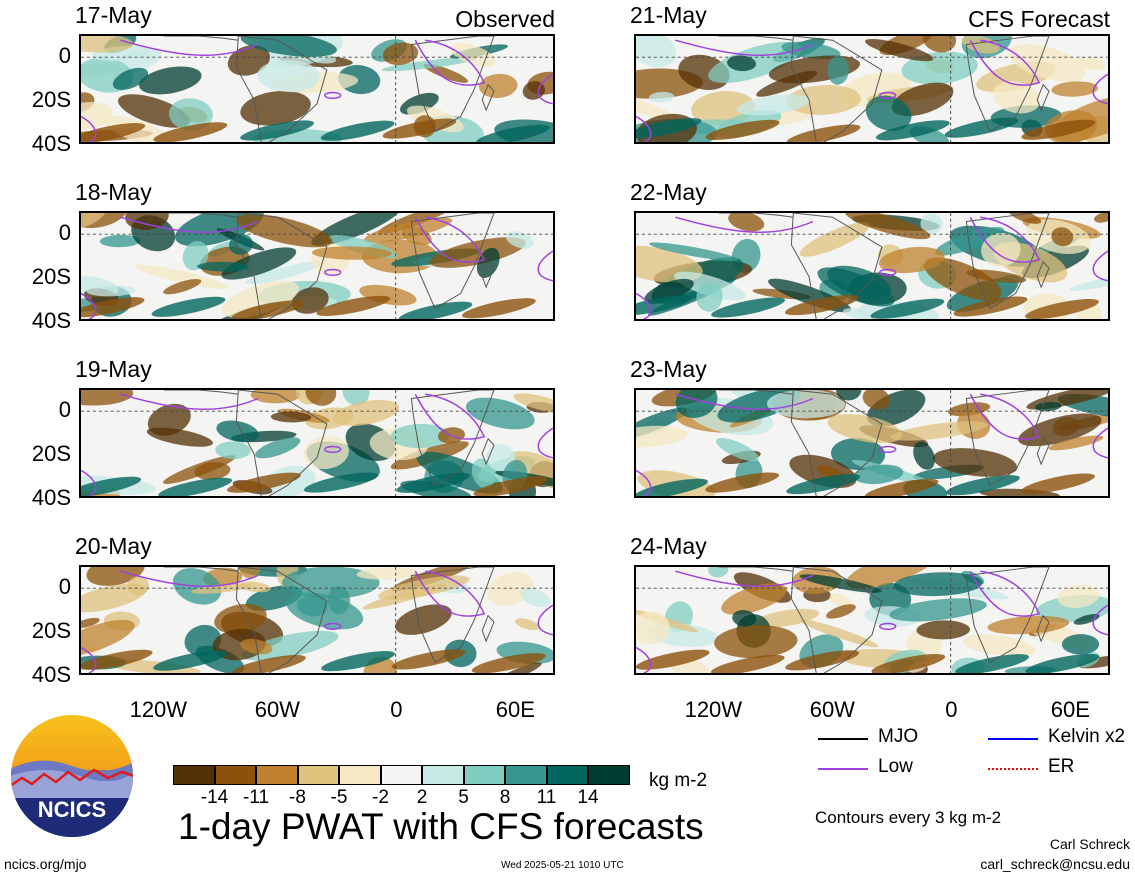 This screenshot has width=1135, height=878. Describe the element at coordinates (898, 736) in the screenshot. I see `legend-label: MJO` at that location.